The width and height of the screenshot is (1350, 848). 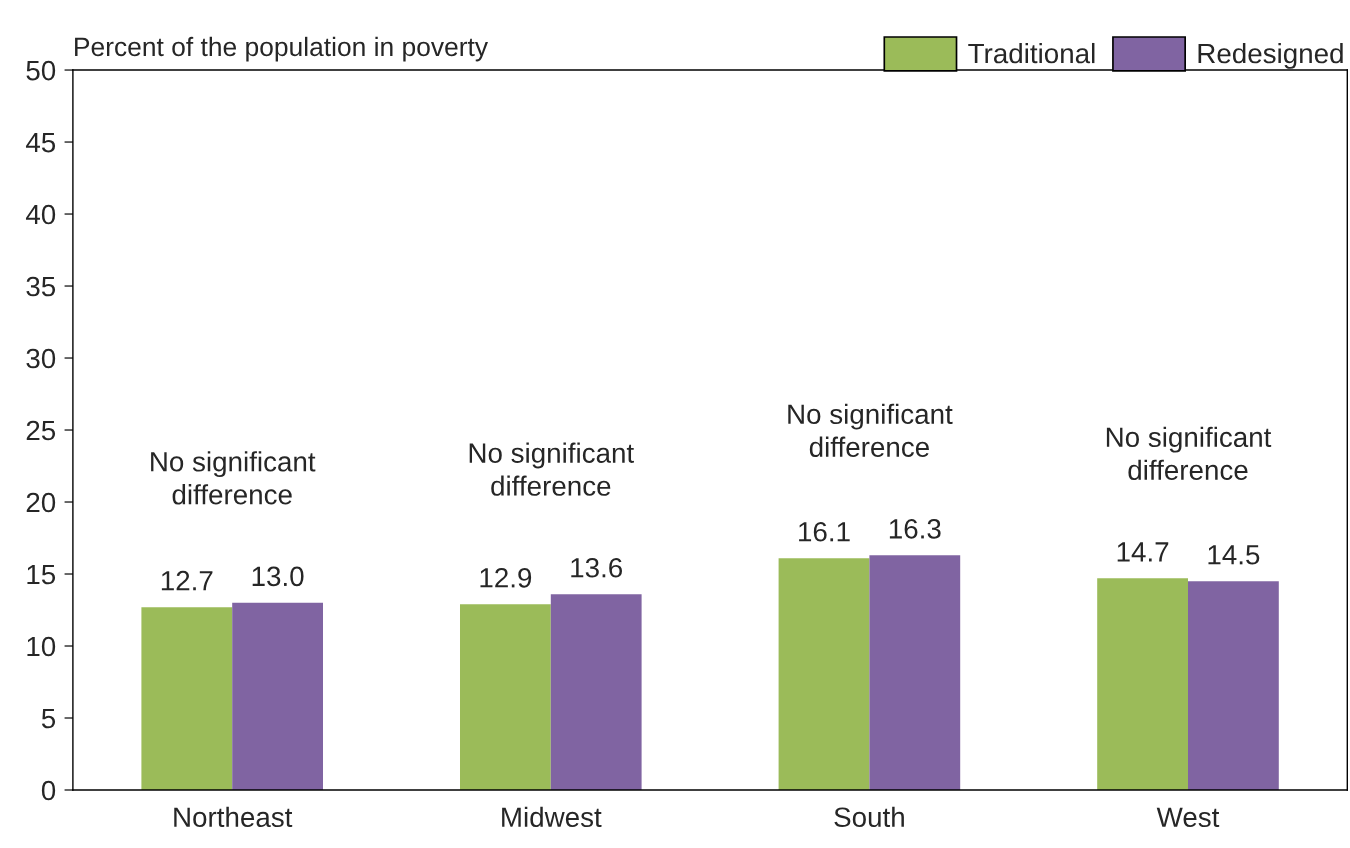 What do you see at coordinates (1234, 555) in the screenshot?
I see `data-label: 14.5` at bounding box center [1234, 555].